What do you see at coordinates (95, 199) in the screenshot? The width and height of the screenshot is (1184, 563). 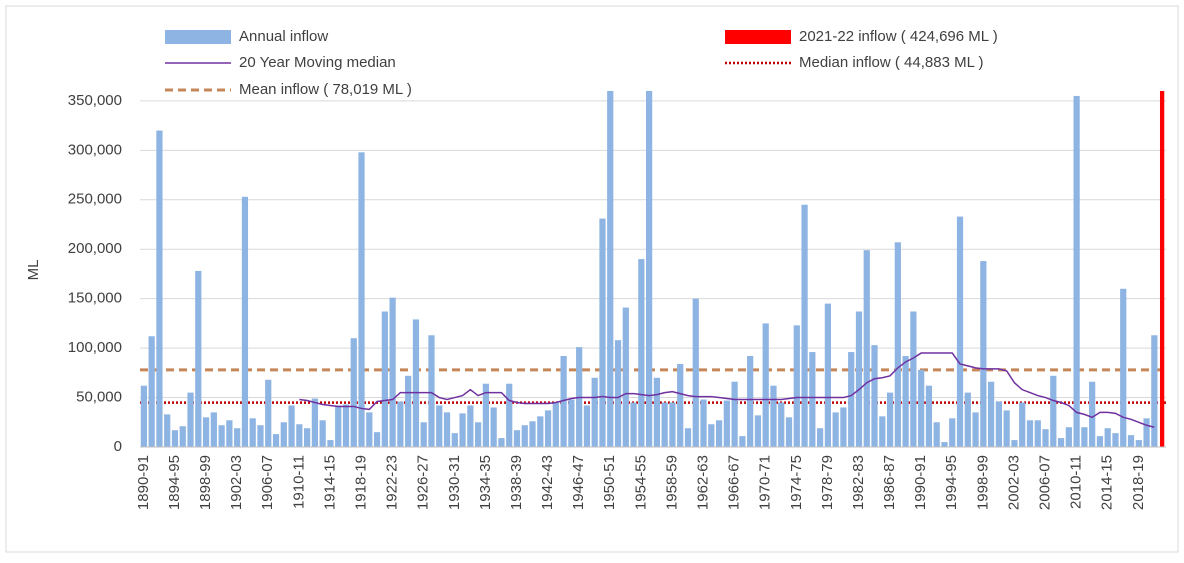 I see `y-tick-label: 250,000` at bounding box center [95, 199].